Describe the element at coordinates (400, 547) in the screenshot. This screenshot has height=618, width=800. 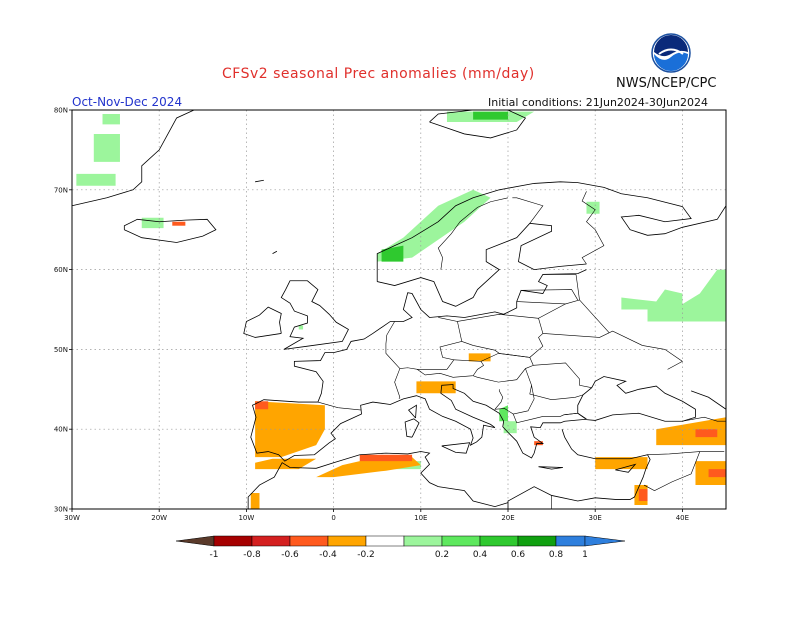
I see `colorbar: -1 -0.8 -0.6 -0.4 -0.2 0.2 0.4 0.6 0.8 1` at that location.